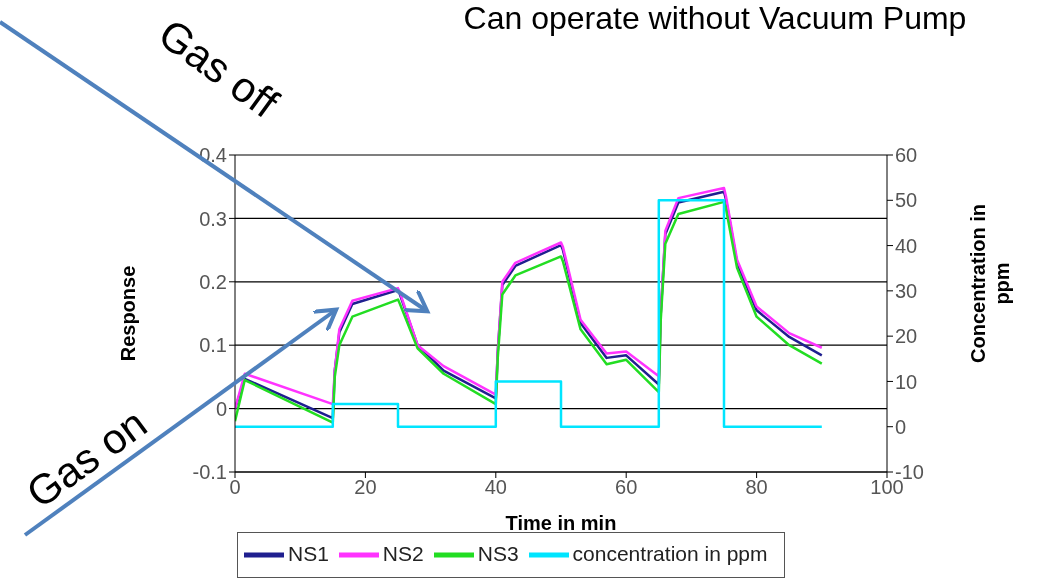 The height and width of the screenshot is (586, 1057). I want to click on legend-label: concentration in ppm, so click(670, 553).